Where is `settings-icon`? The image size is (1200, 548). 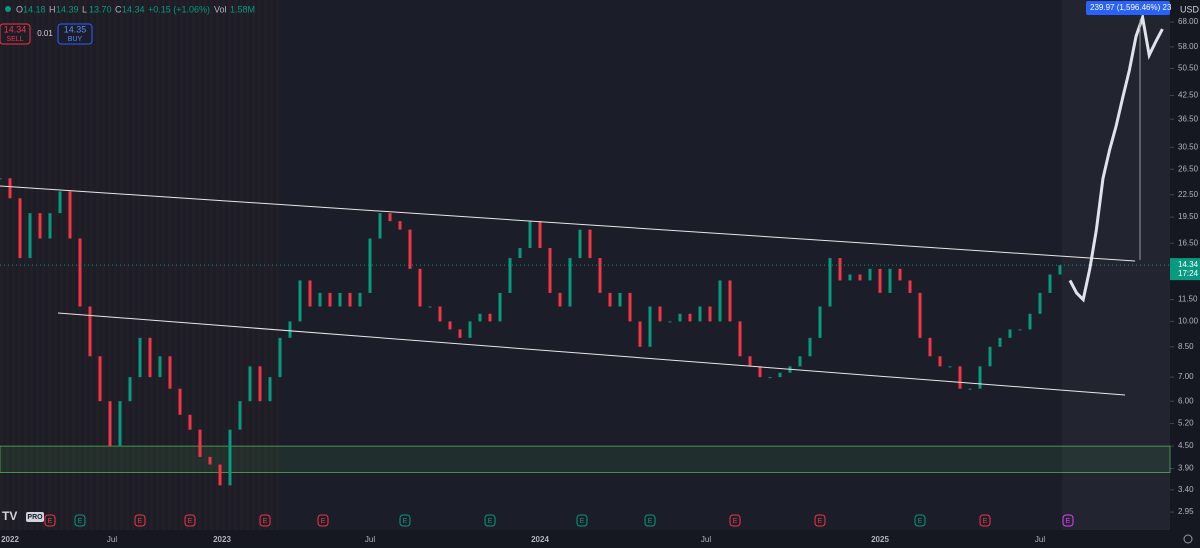 settings-icon is located at coordinates (1188, 539).